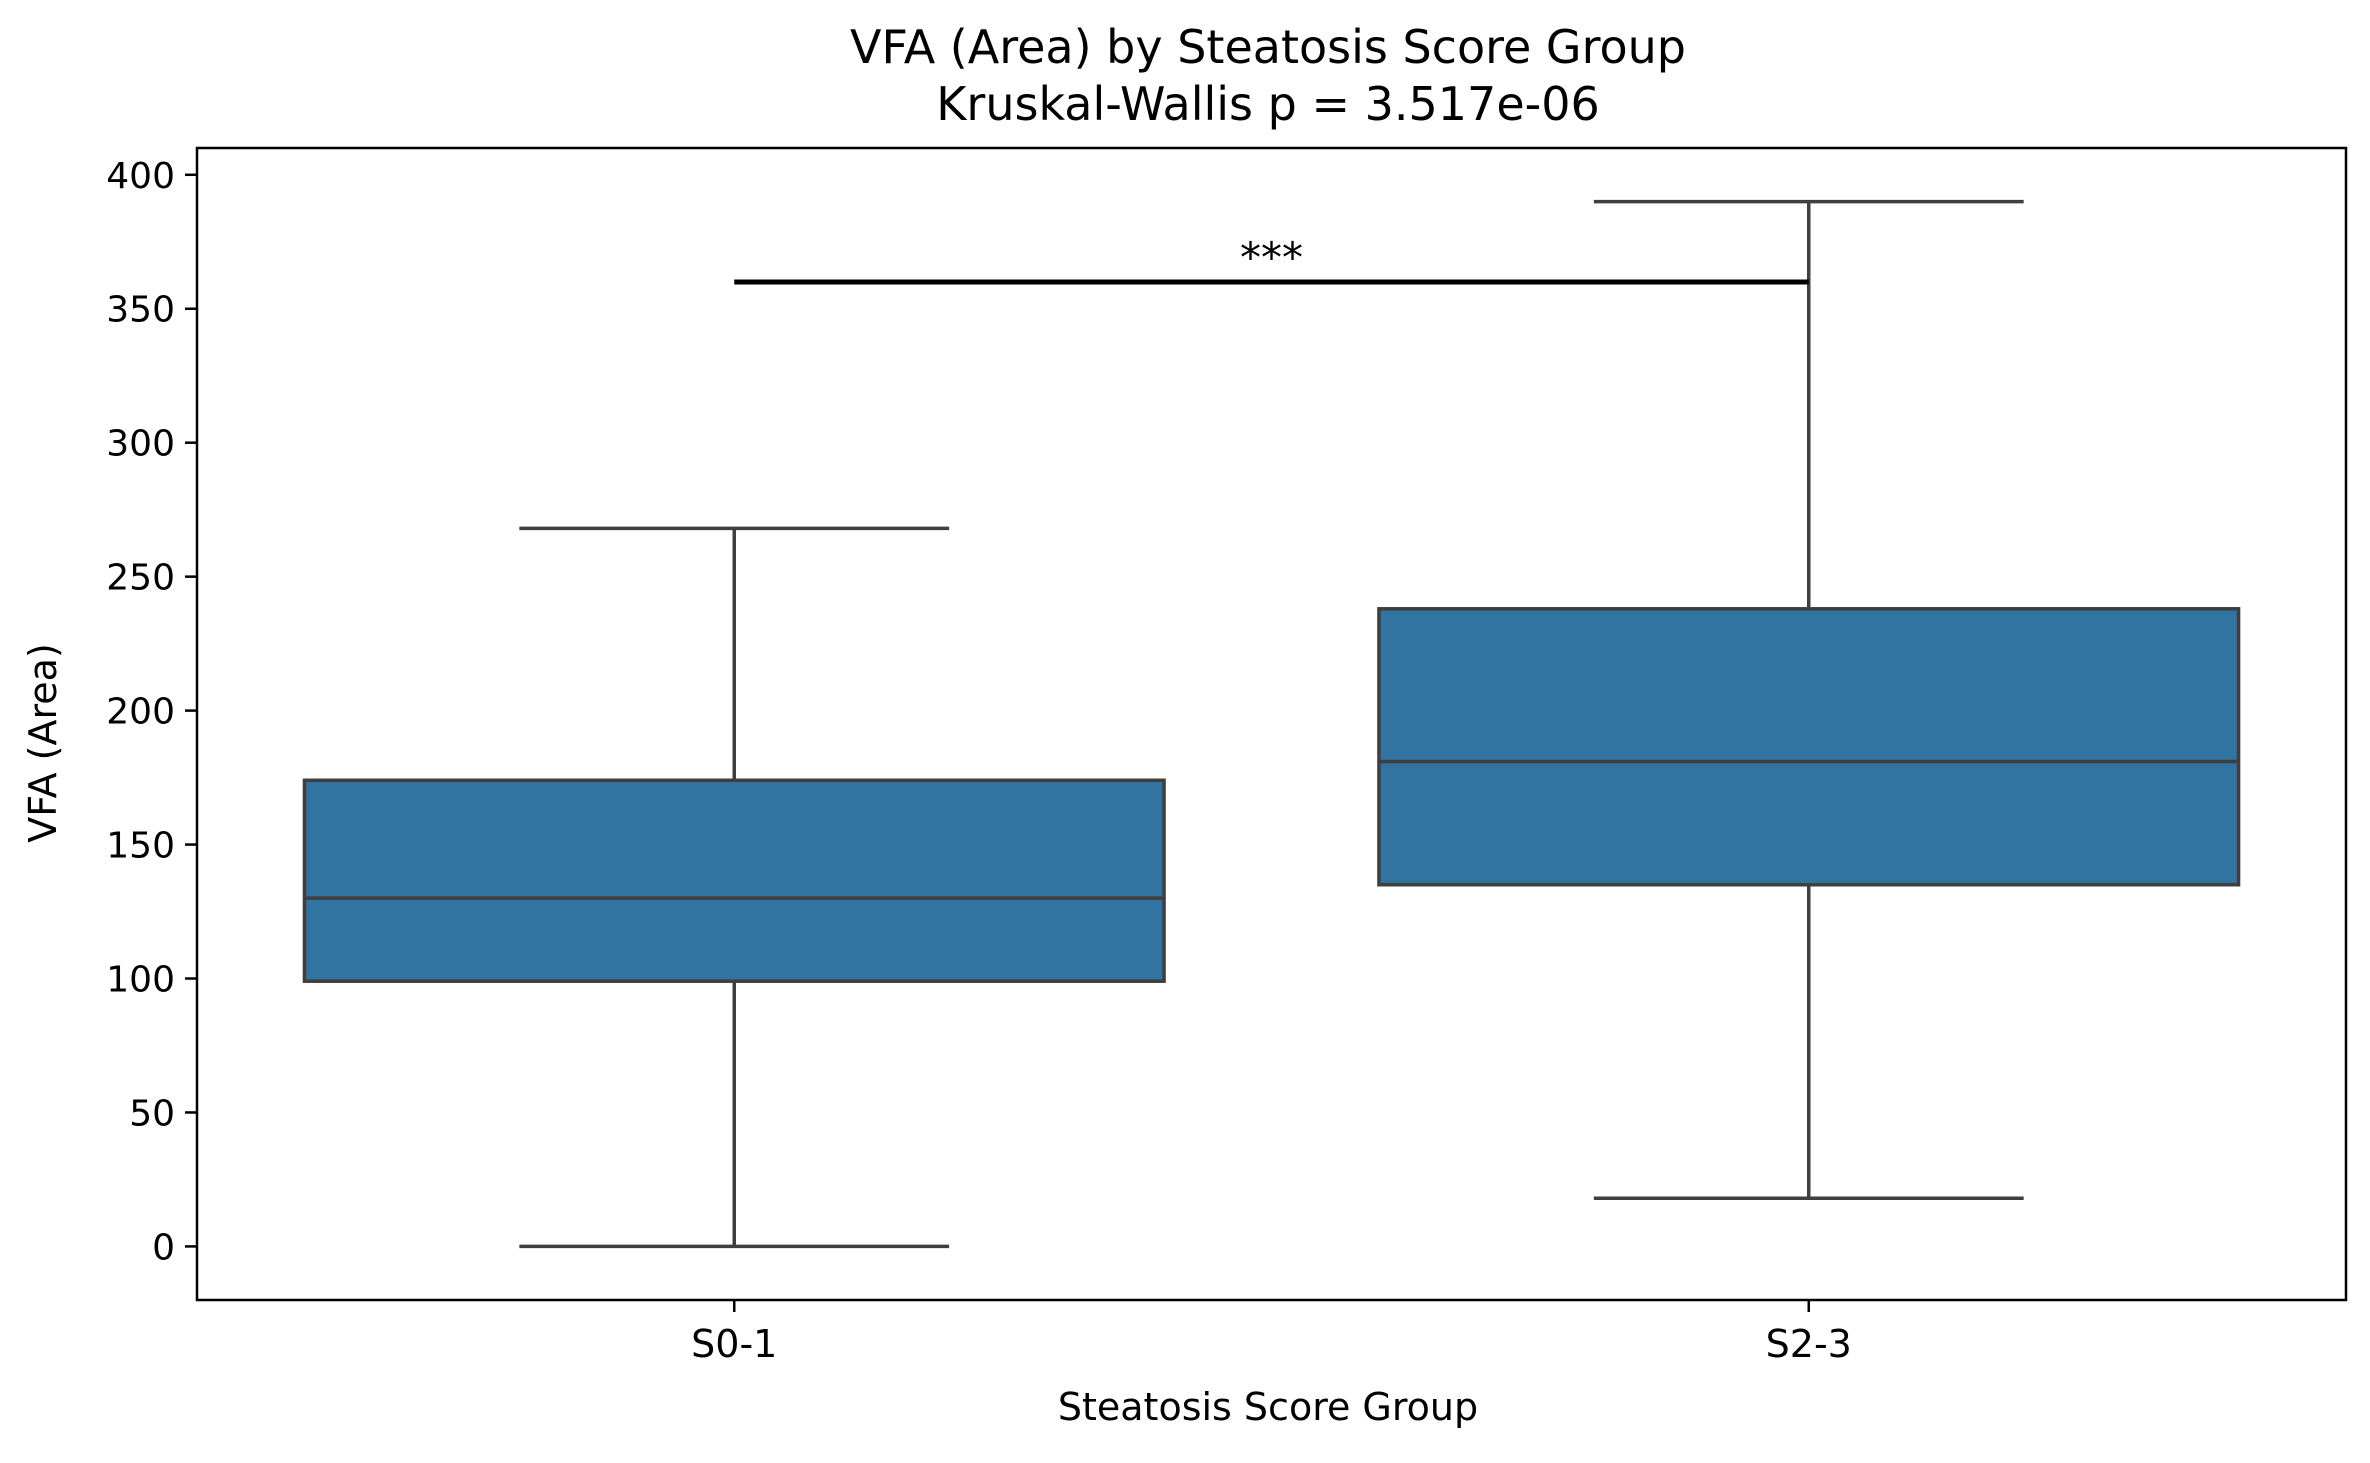 Image resolution: width=2370 pixels, height=1463 pixels. Describe the element at coordinates (140, 712) in the screenshot. I see `y-tick-label: 200` at that location.